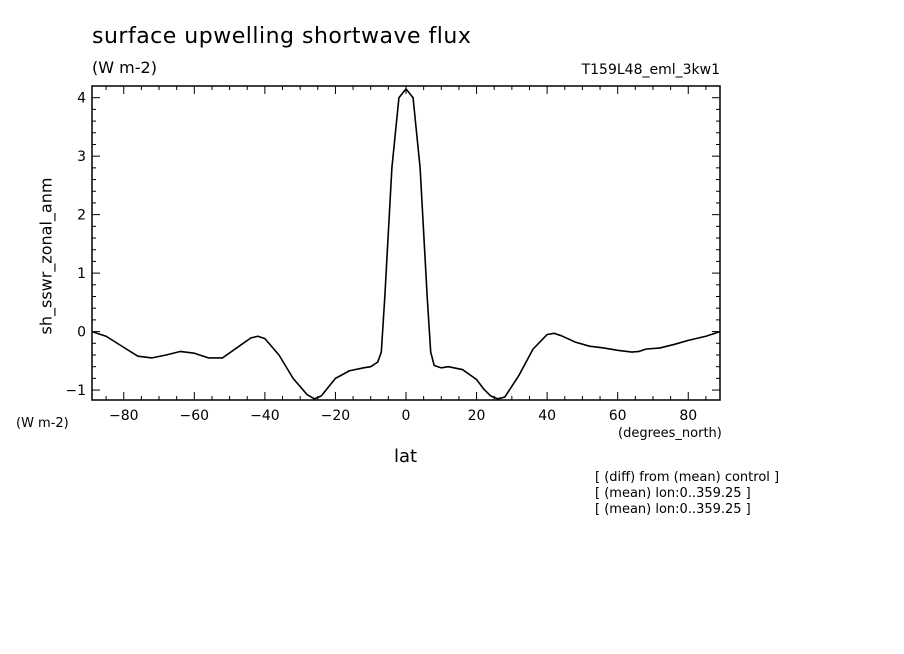 Image resolution: width=904 pixels, height=654 pixels. What do you see at coordinates (81, 216) in the screenshot?
I see `y-tick-label: 2` at bounding box center [81, 216].